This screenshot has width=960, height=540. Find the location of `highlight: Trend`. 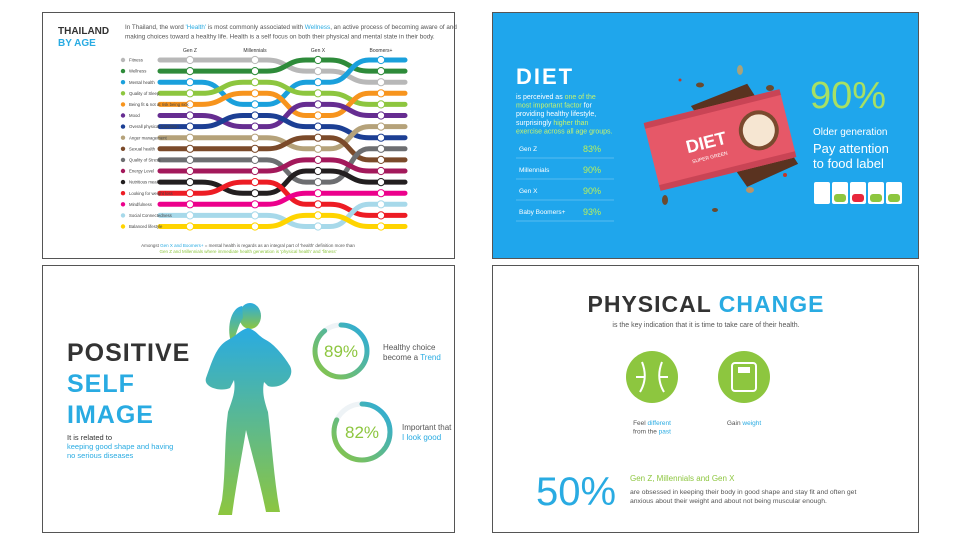

highlight: Trend is located at coordinates (430, 357).